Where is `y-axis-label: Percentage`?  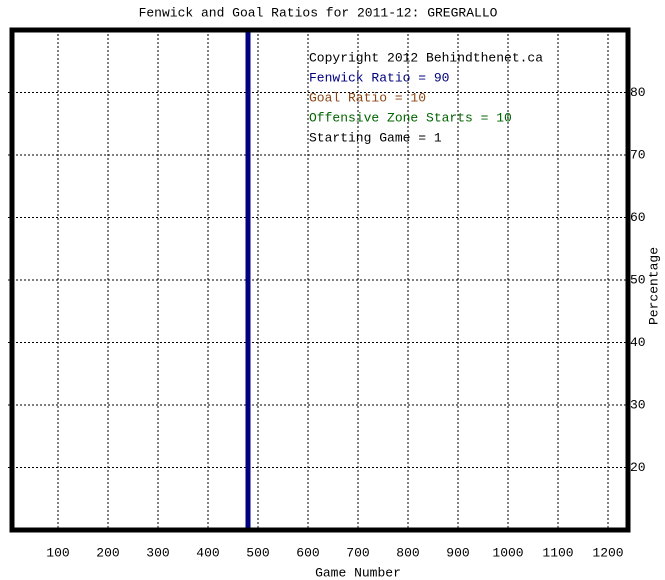
y-axis-label: Percentage is located at coordinates (653, 286).